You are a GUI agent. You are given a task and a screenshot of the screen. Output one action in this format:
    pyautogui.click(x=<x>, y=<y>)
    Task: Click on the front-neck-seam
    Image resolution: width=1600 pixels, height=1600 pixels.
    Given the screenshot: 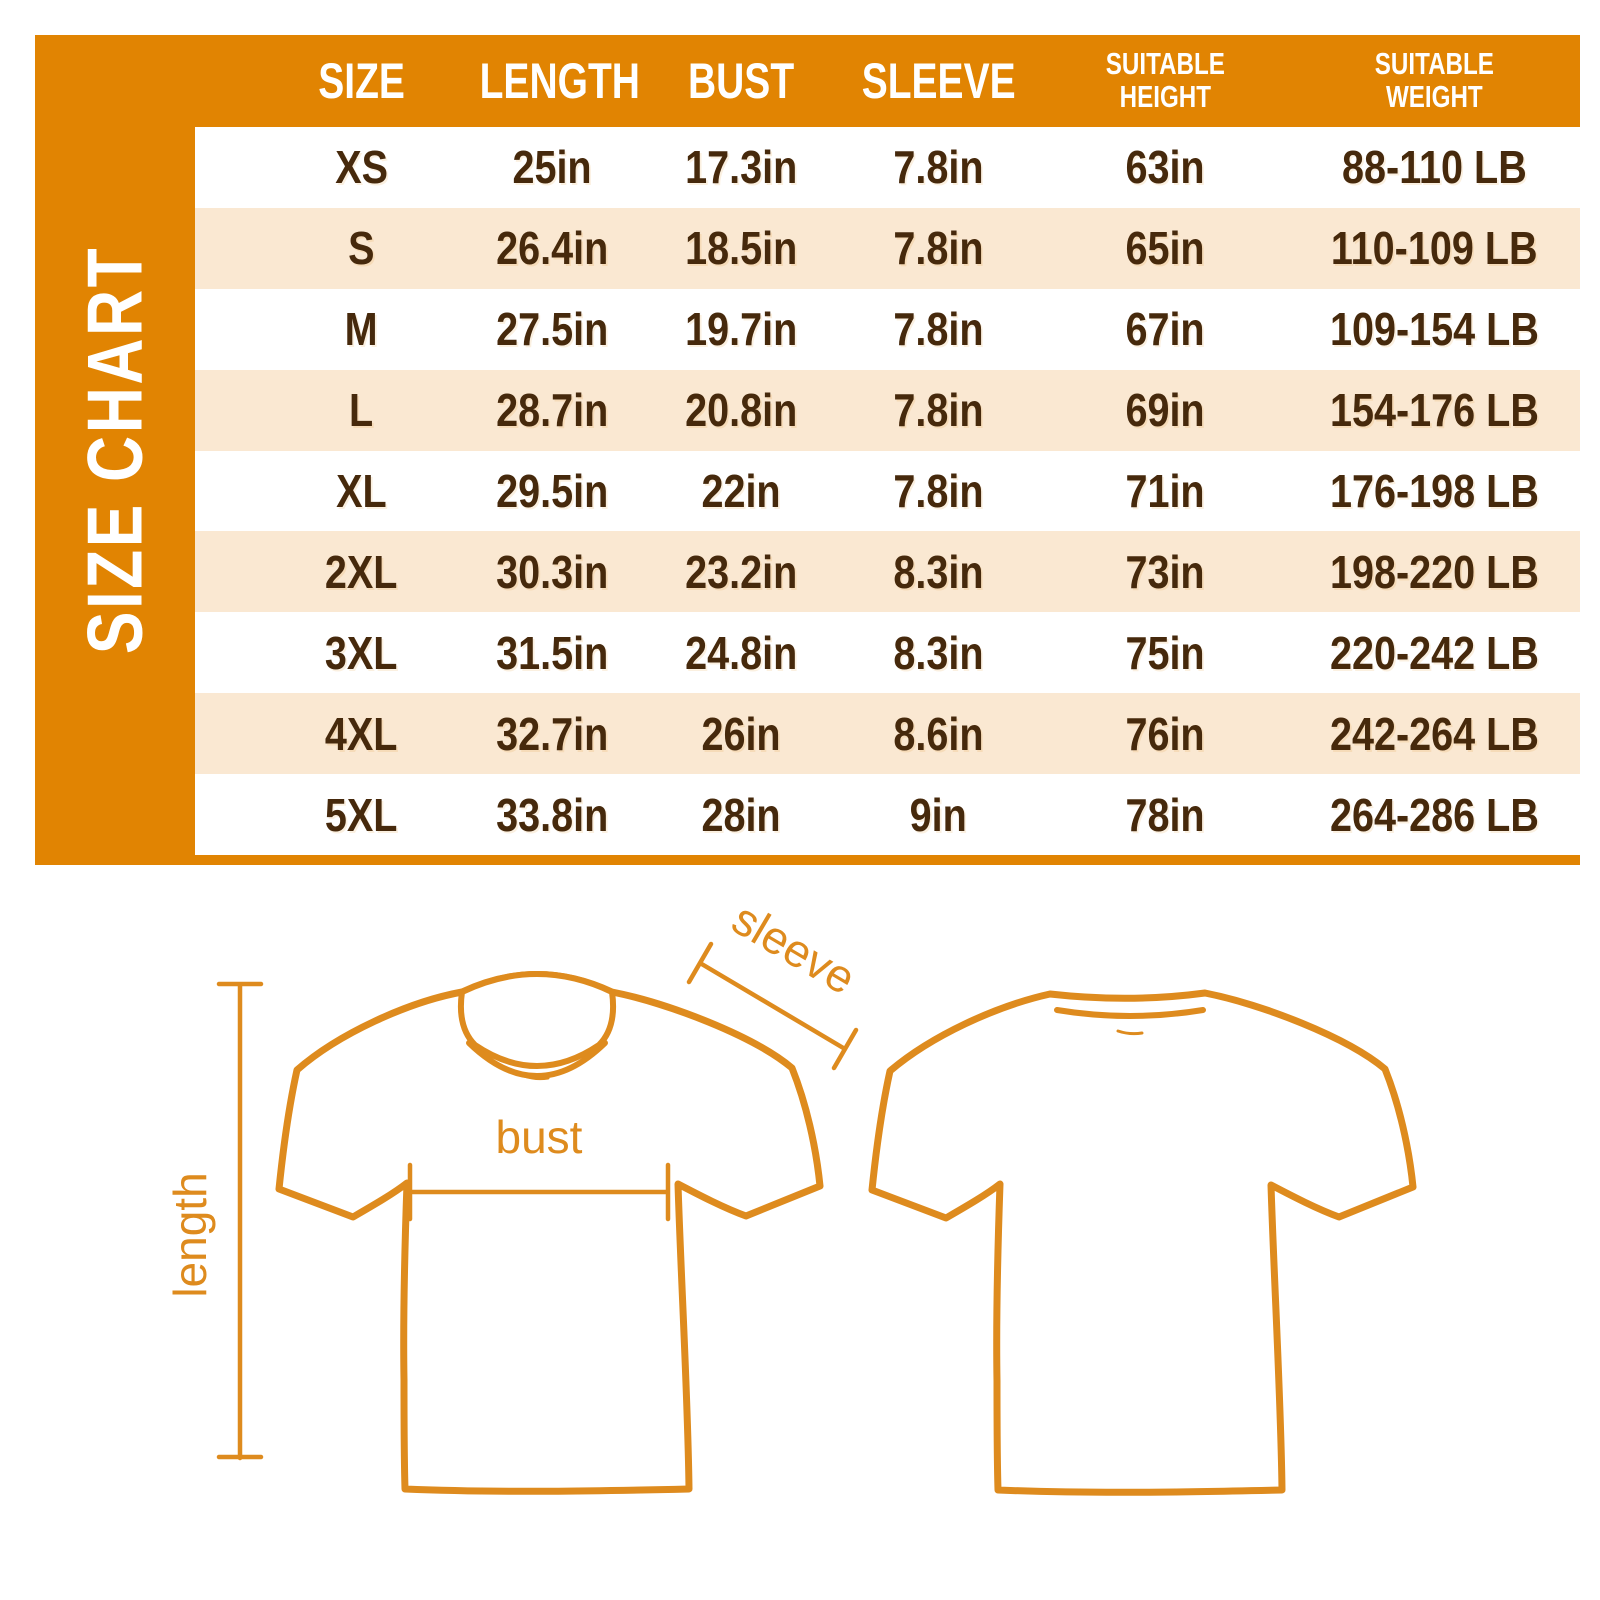 What is the action you would take?
    pyautogui.click(x=537, y=1059)
    